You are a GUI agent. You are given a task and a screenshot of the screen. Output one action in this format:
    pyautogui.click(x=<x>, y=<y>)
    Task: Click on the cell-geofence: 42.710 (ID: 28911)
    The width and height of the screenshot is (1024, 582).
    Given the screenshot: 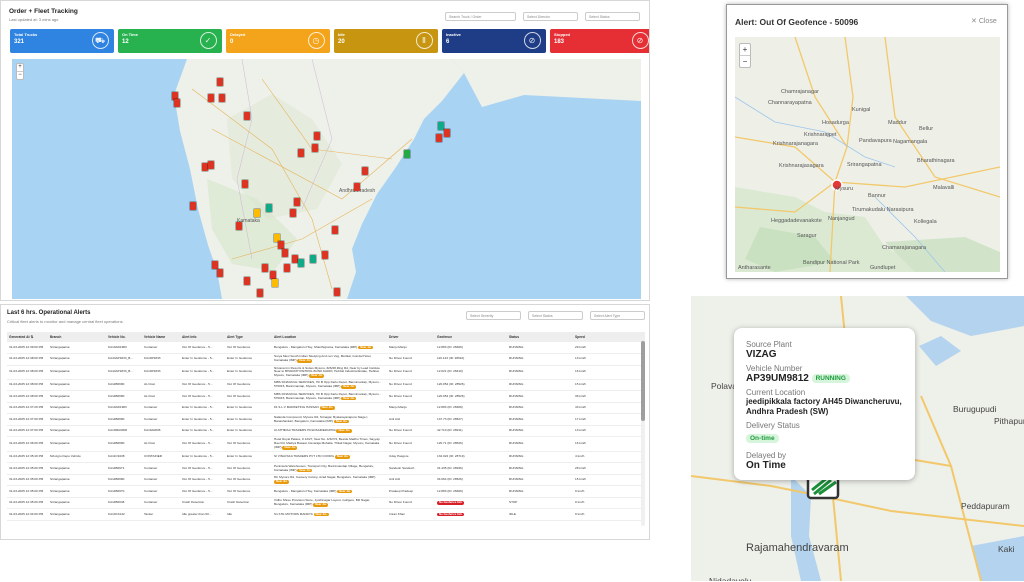 What is the action you would take?
    pyautogui.click(x=471, y=431)
    